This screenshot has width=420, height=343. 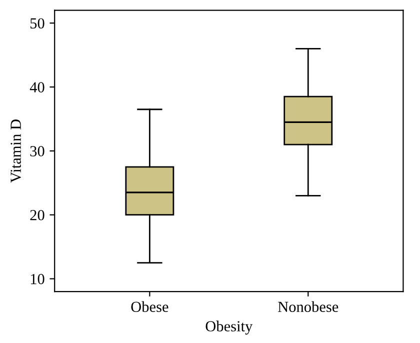 What do you see at coordinates (37, 279) in the screenshot?
I see `y-tick-label: 10` at bounding box center [37, 279].